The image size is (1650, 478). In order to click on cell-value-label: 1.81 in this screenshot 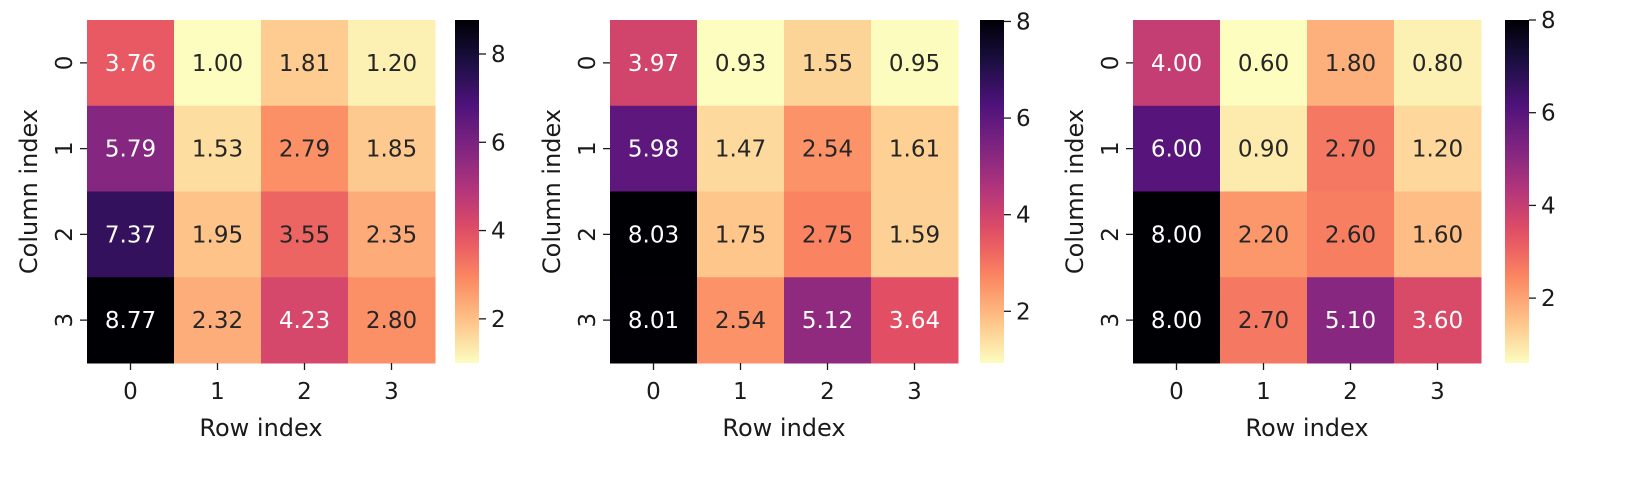, I will do `click(304, 64)`.